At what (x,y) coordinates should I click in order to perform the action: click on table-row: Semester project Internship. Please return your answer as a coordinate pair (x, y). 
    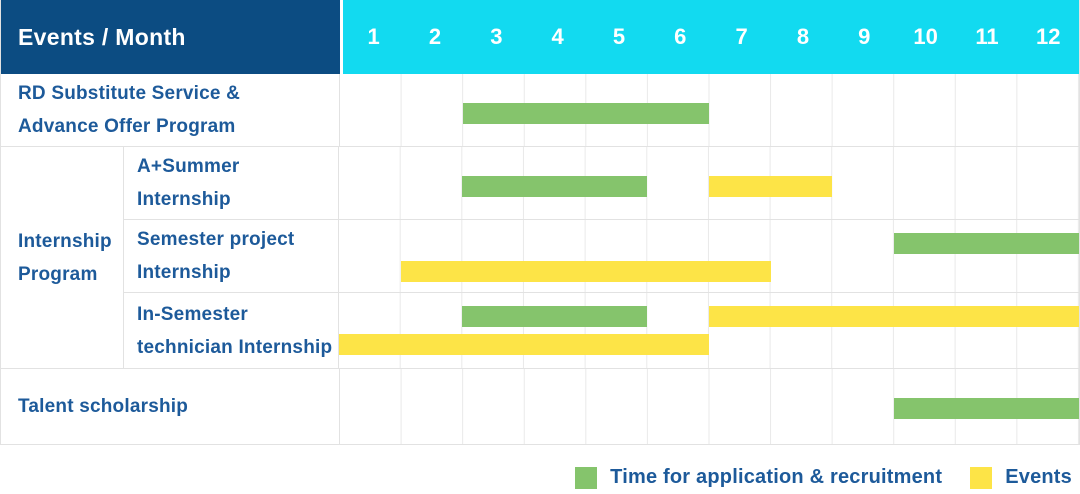
    Looking at the image, I should click on (601, 256).